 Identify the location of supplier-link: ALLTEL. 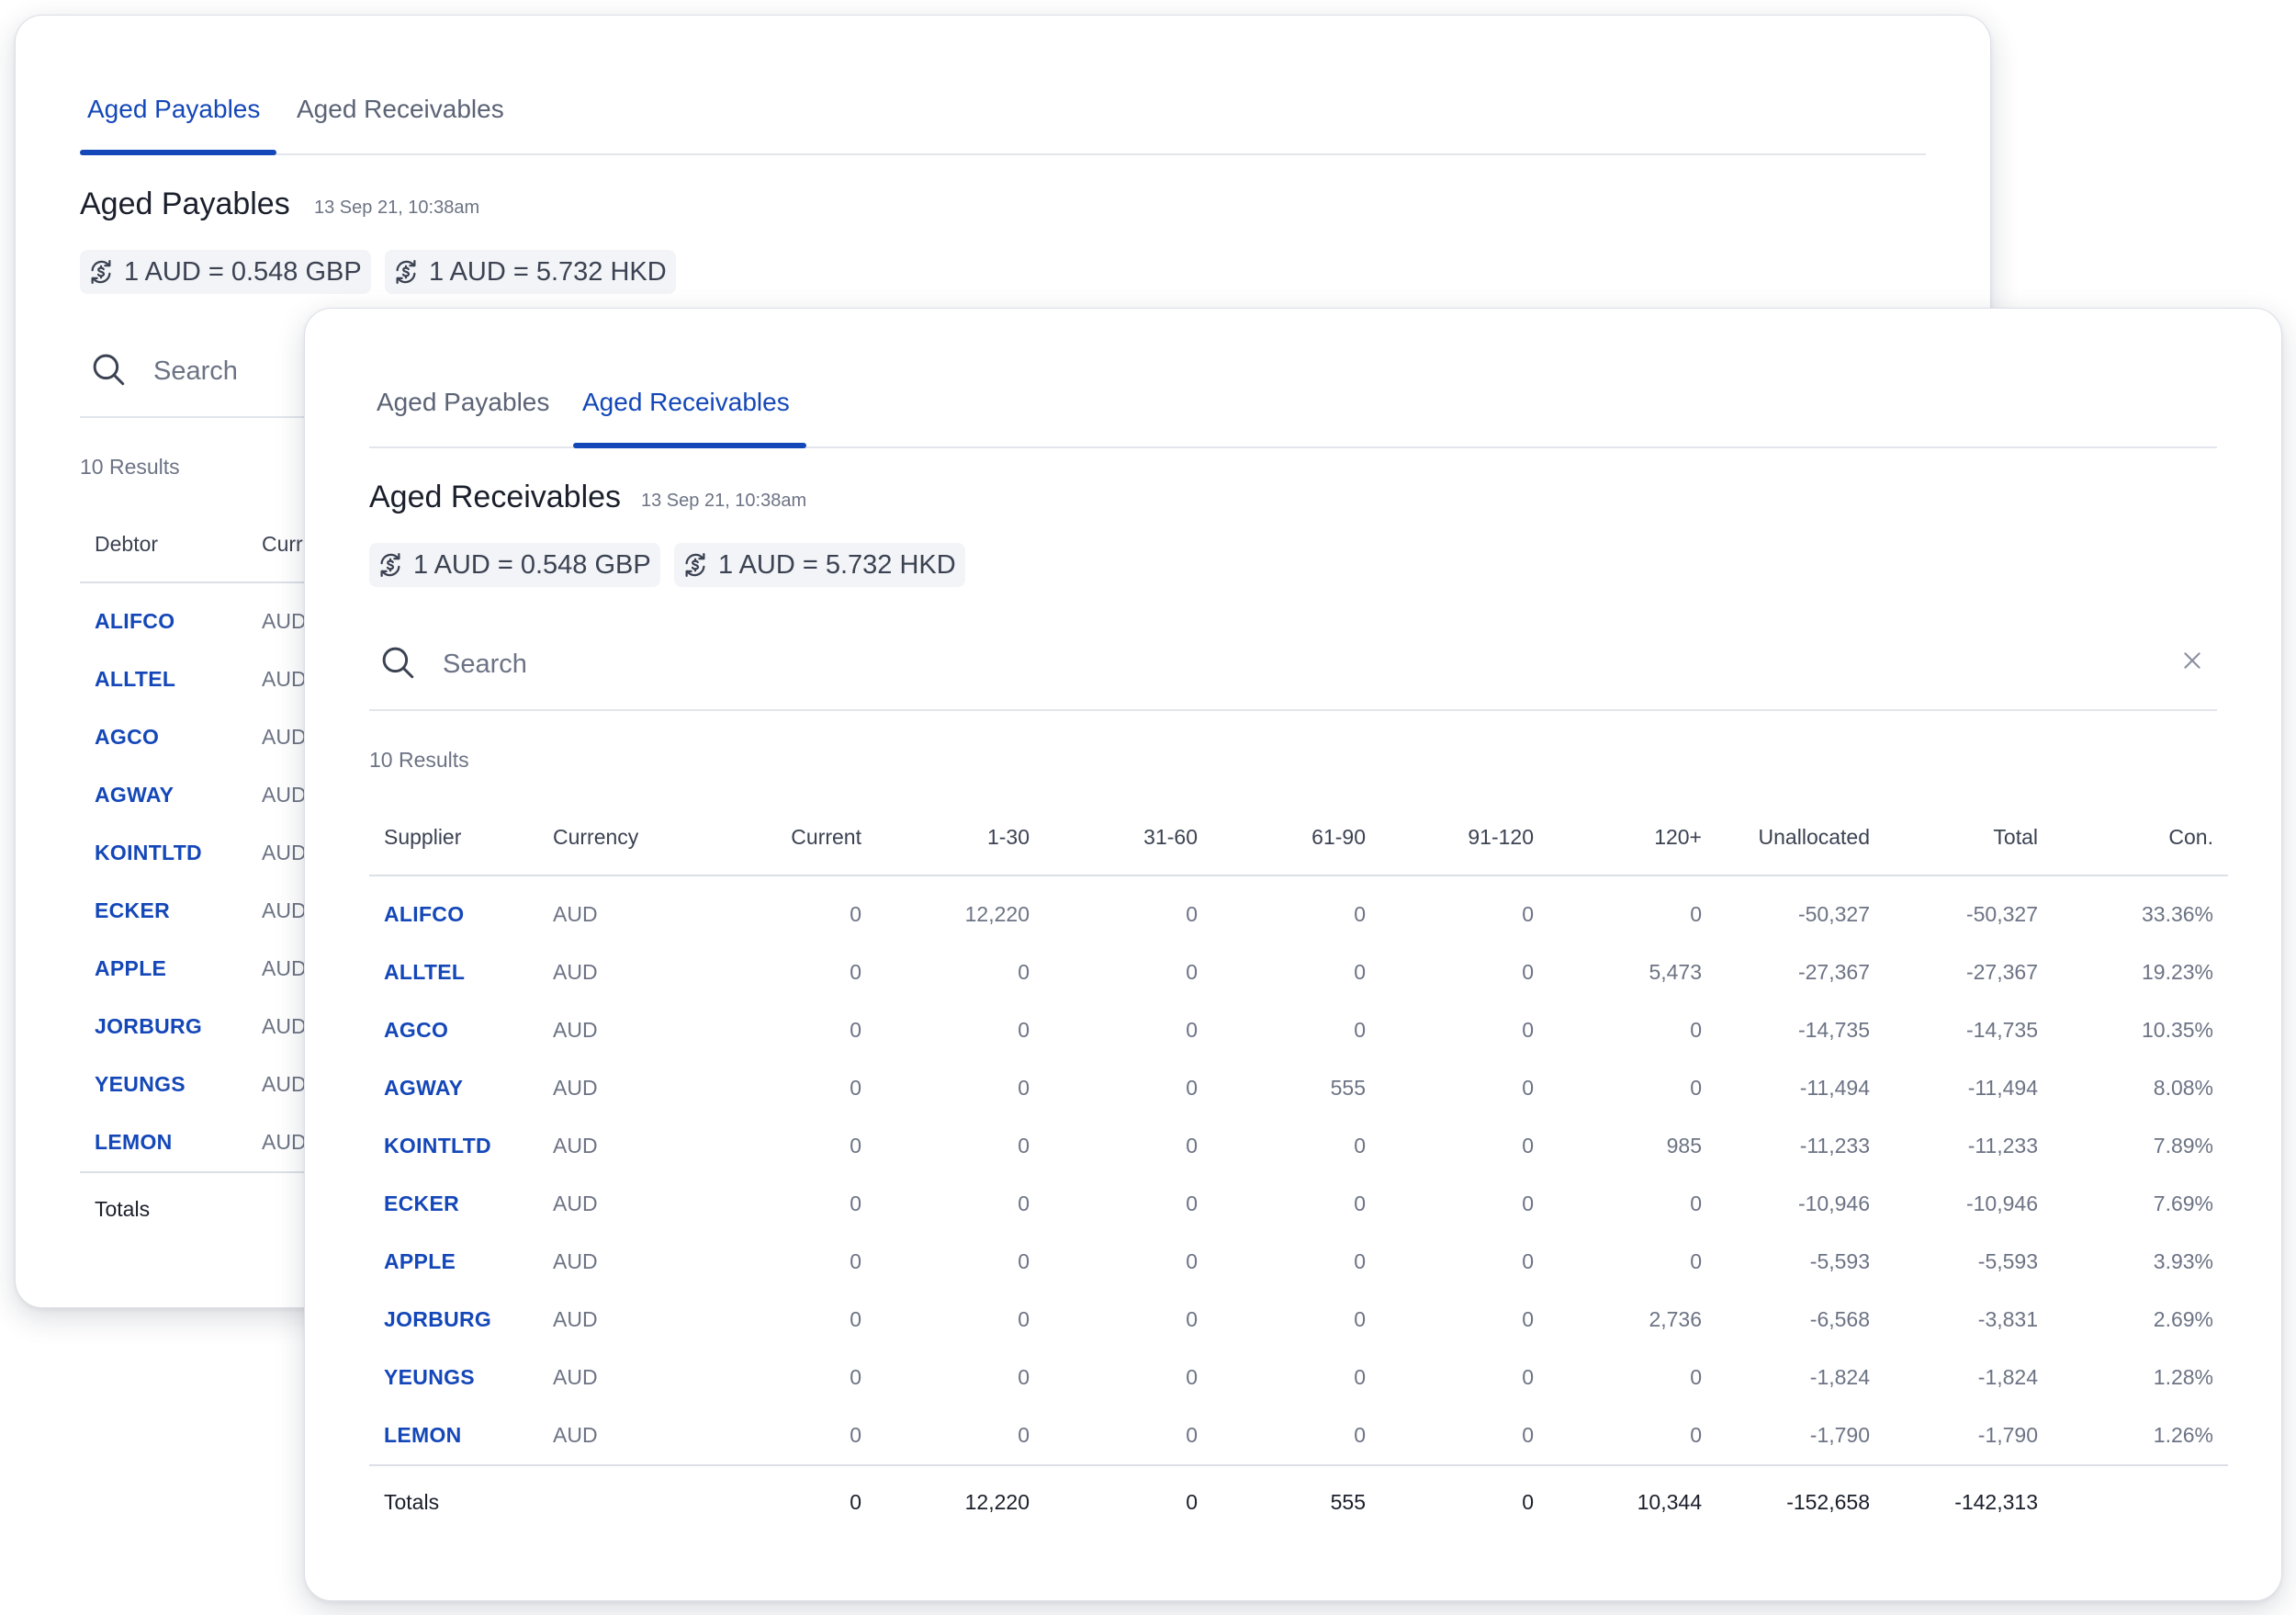
(425, 972).